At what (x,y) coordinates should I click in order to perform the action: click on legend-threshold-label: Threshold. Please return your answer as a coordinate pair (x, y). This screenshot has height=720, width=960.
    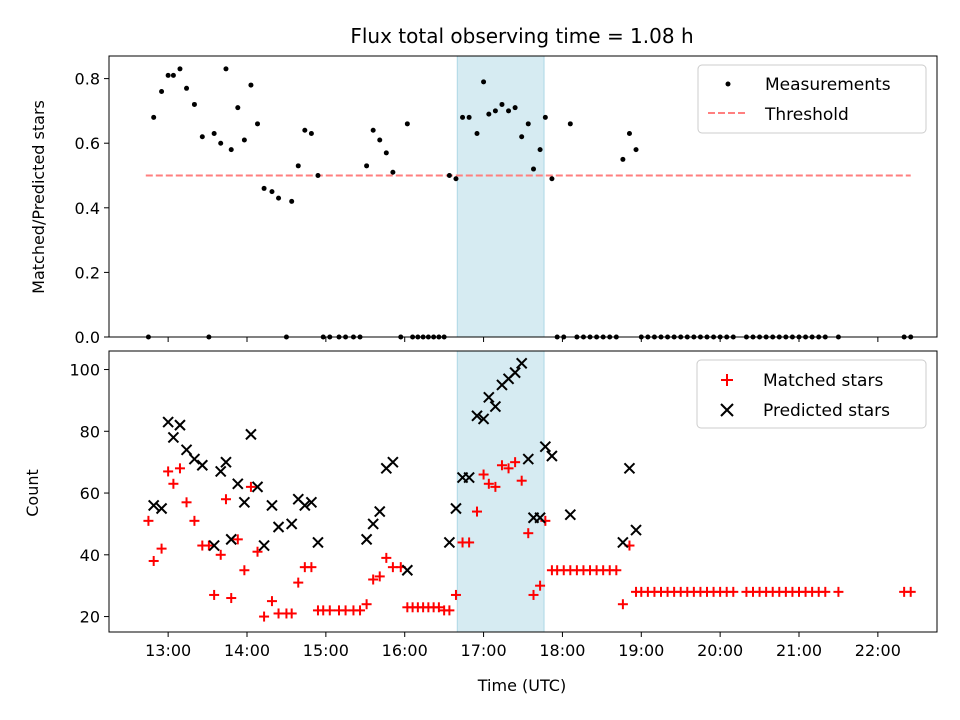
    Looking at the image, I should click on (806, 115).